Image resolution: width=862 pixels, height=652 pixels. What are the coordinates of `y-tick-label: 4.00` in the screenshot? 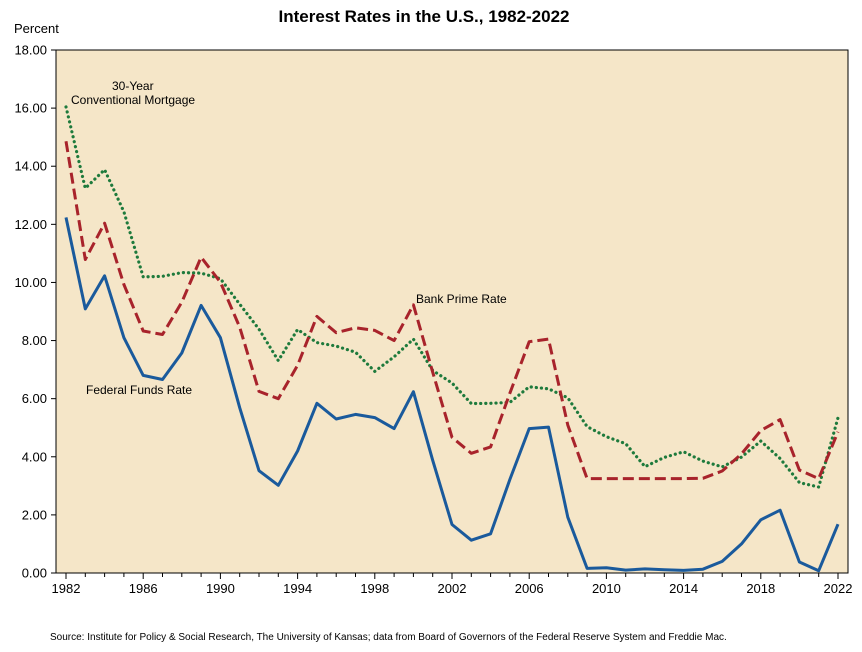 It's located at (34, 456).